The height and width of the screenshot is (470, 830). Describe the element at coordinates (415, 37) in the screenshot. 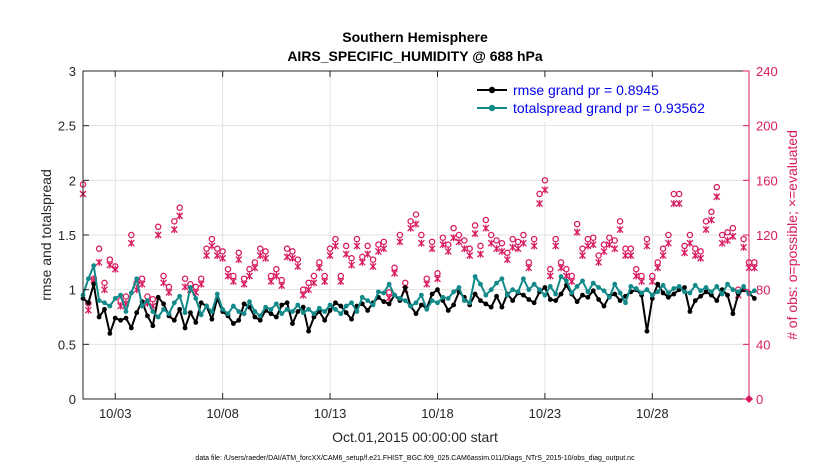

I see `chart-title: Southern Hemisphere` at that location.